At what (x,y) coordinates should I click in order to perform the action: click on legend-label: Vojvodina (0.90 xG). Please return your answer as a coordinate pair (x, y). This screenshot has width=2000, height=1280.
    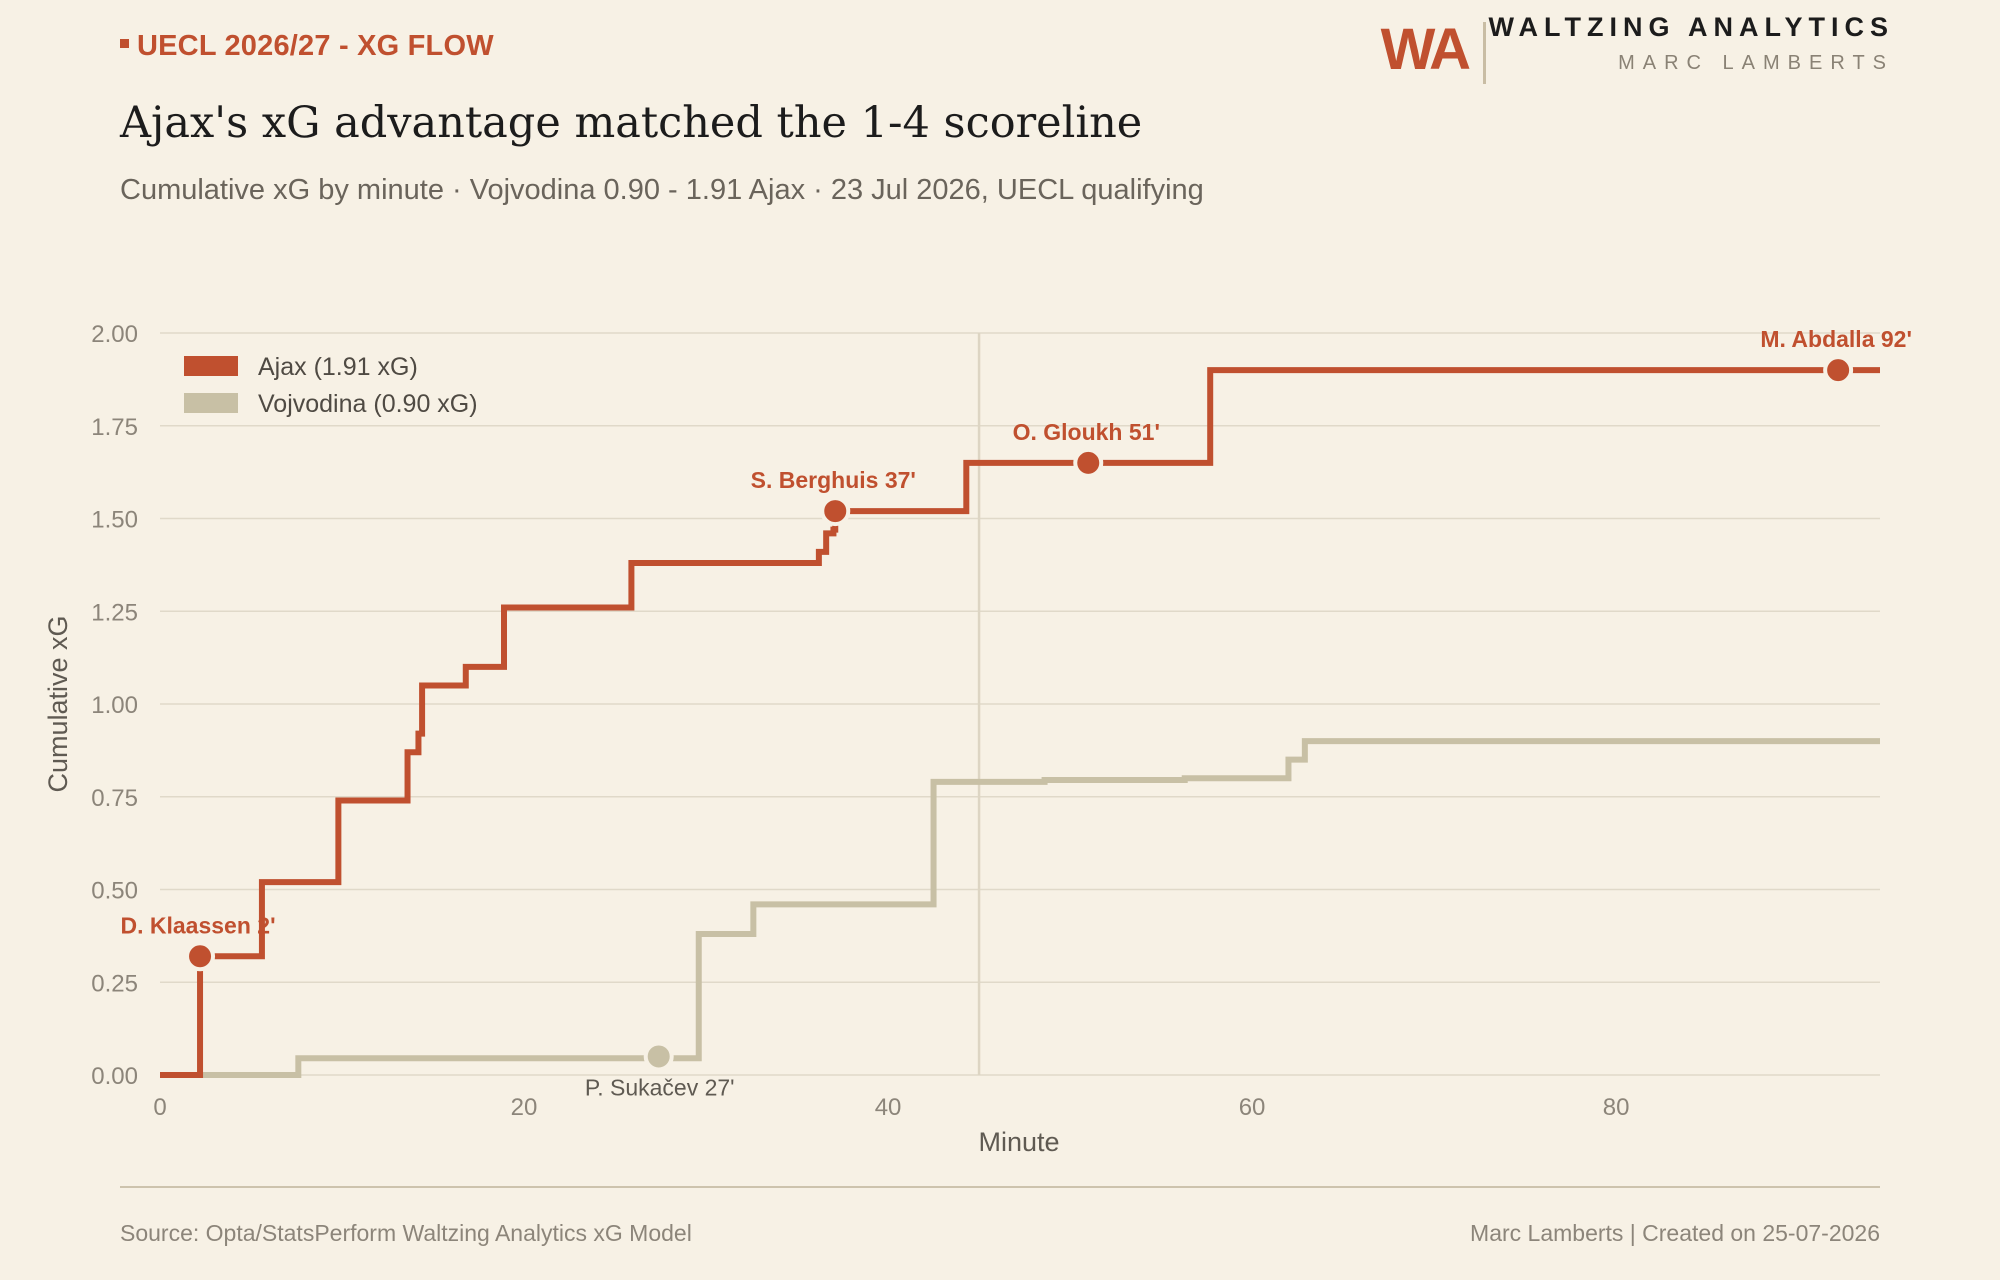
    Looking at the image, I should click on (368, 404).